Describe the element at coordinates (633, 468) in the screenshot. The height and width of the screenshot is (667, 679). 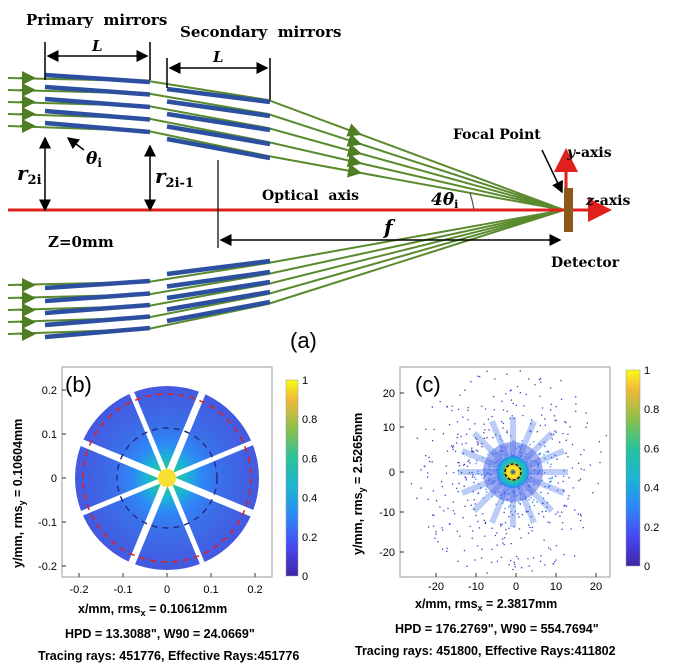
I see `panel-c-colorbar` at that location.